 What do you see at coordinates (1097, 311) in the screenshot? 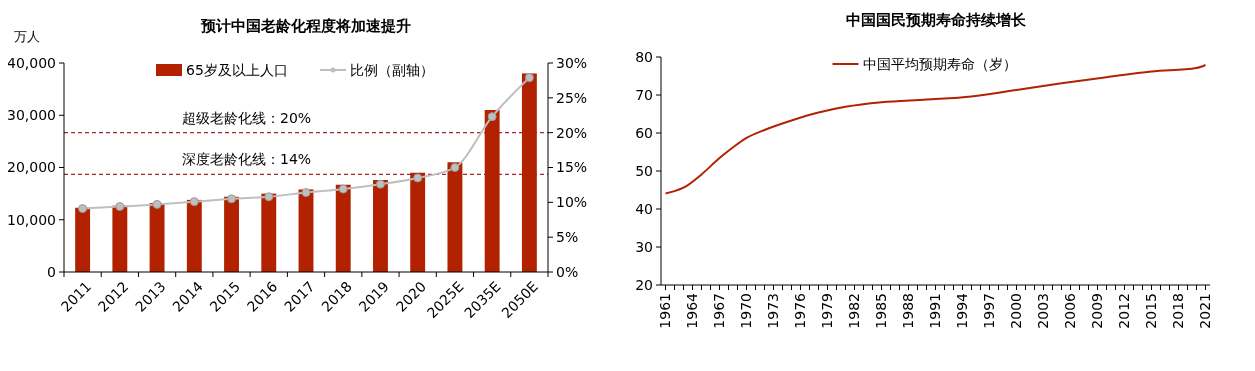
I see `x-tick-label: 2009` at bounding box center [1097, 311].